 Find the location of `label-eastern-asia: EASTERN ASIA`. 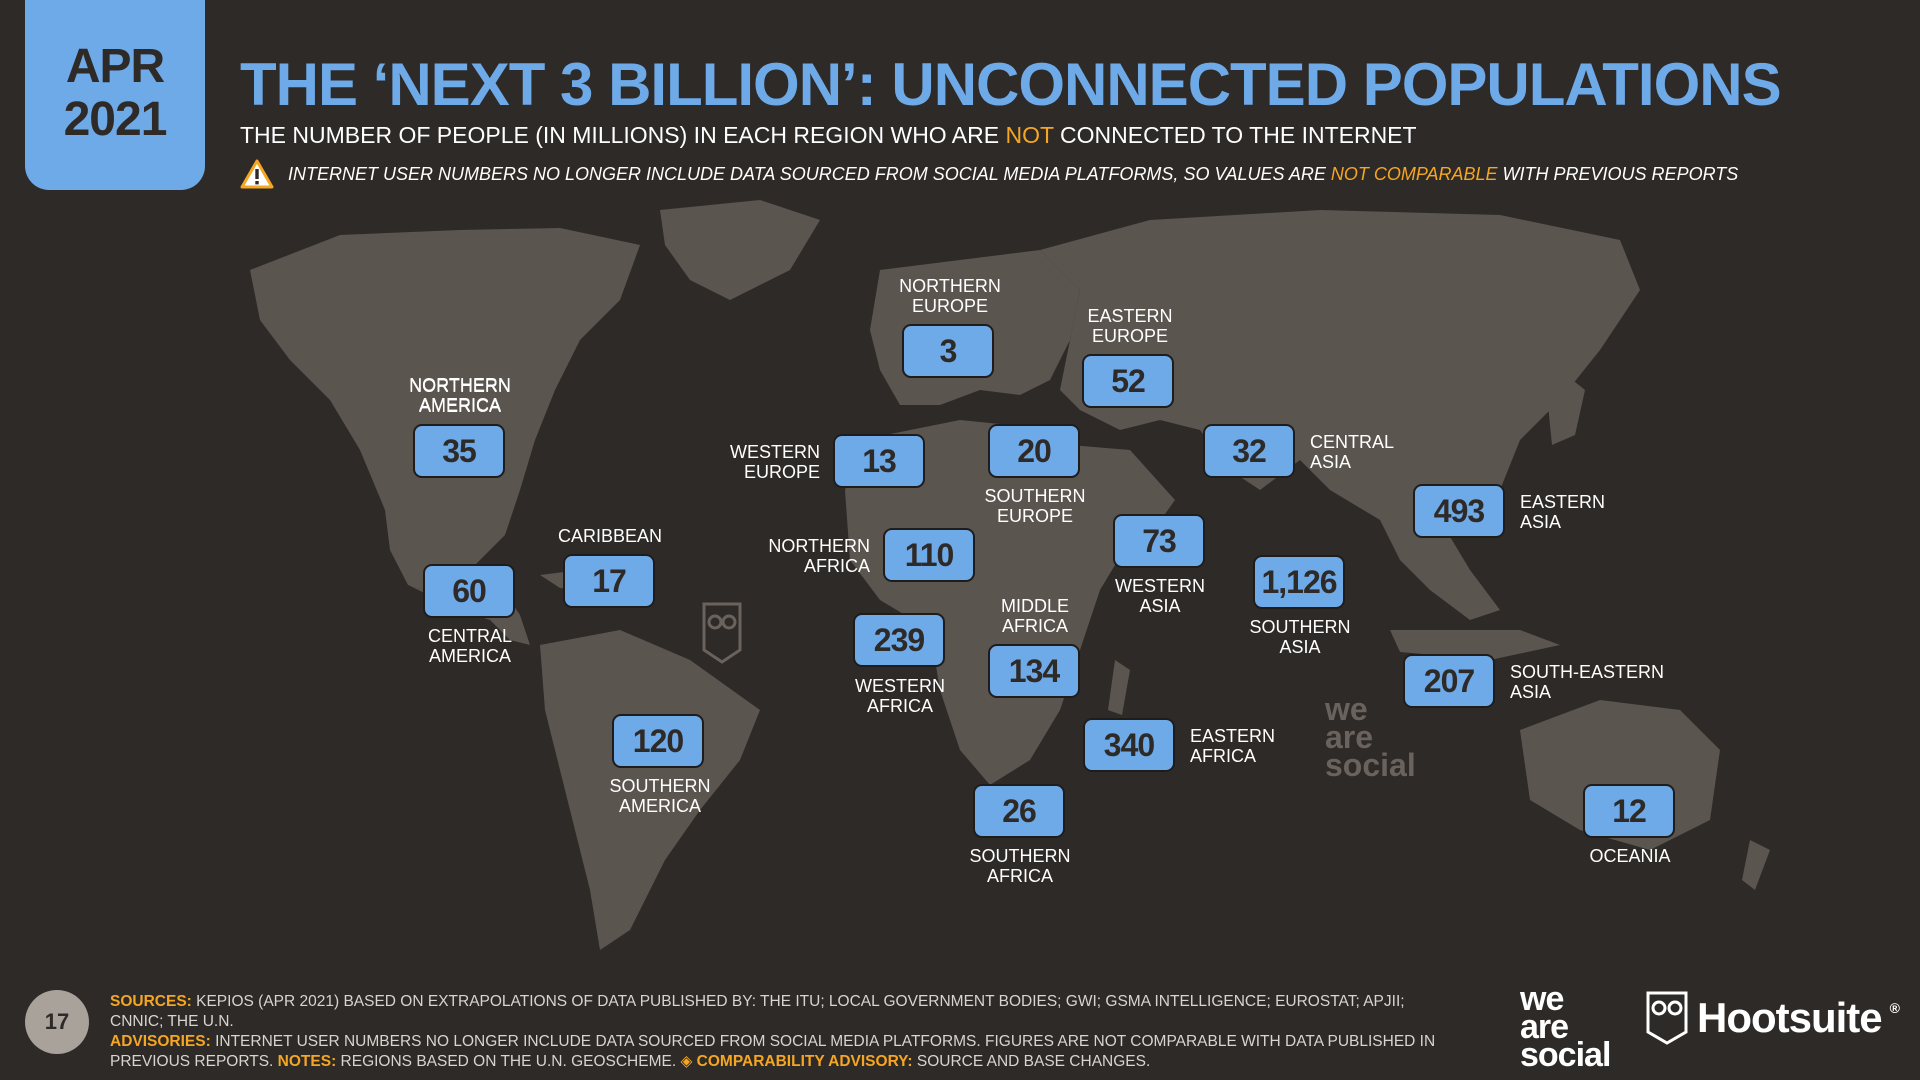

label-eastern-asia: EASTERN ASIA is located at coordinates (1562, 512).